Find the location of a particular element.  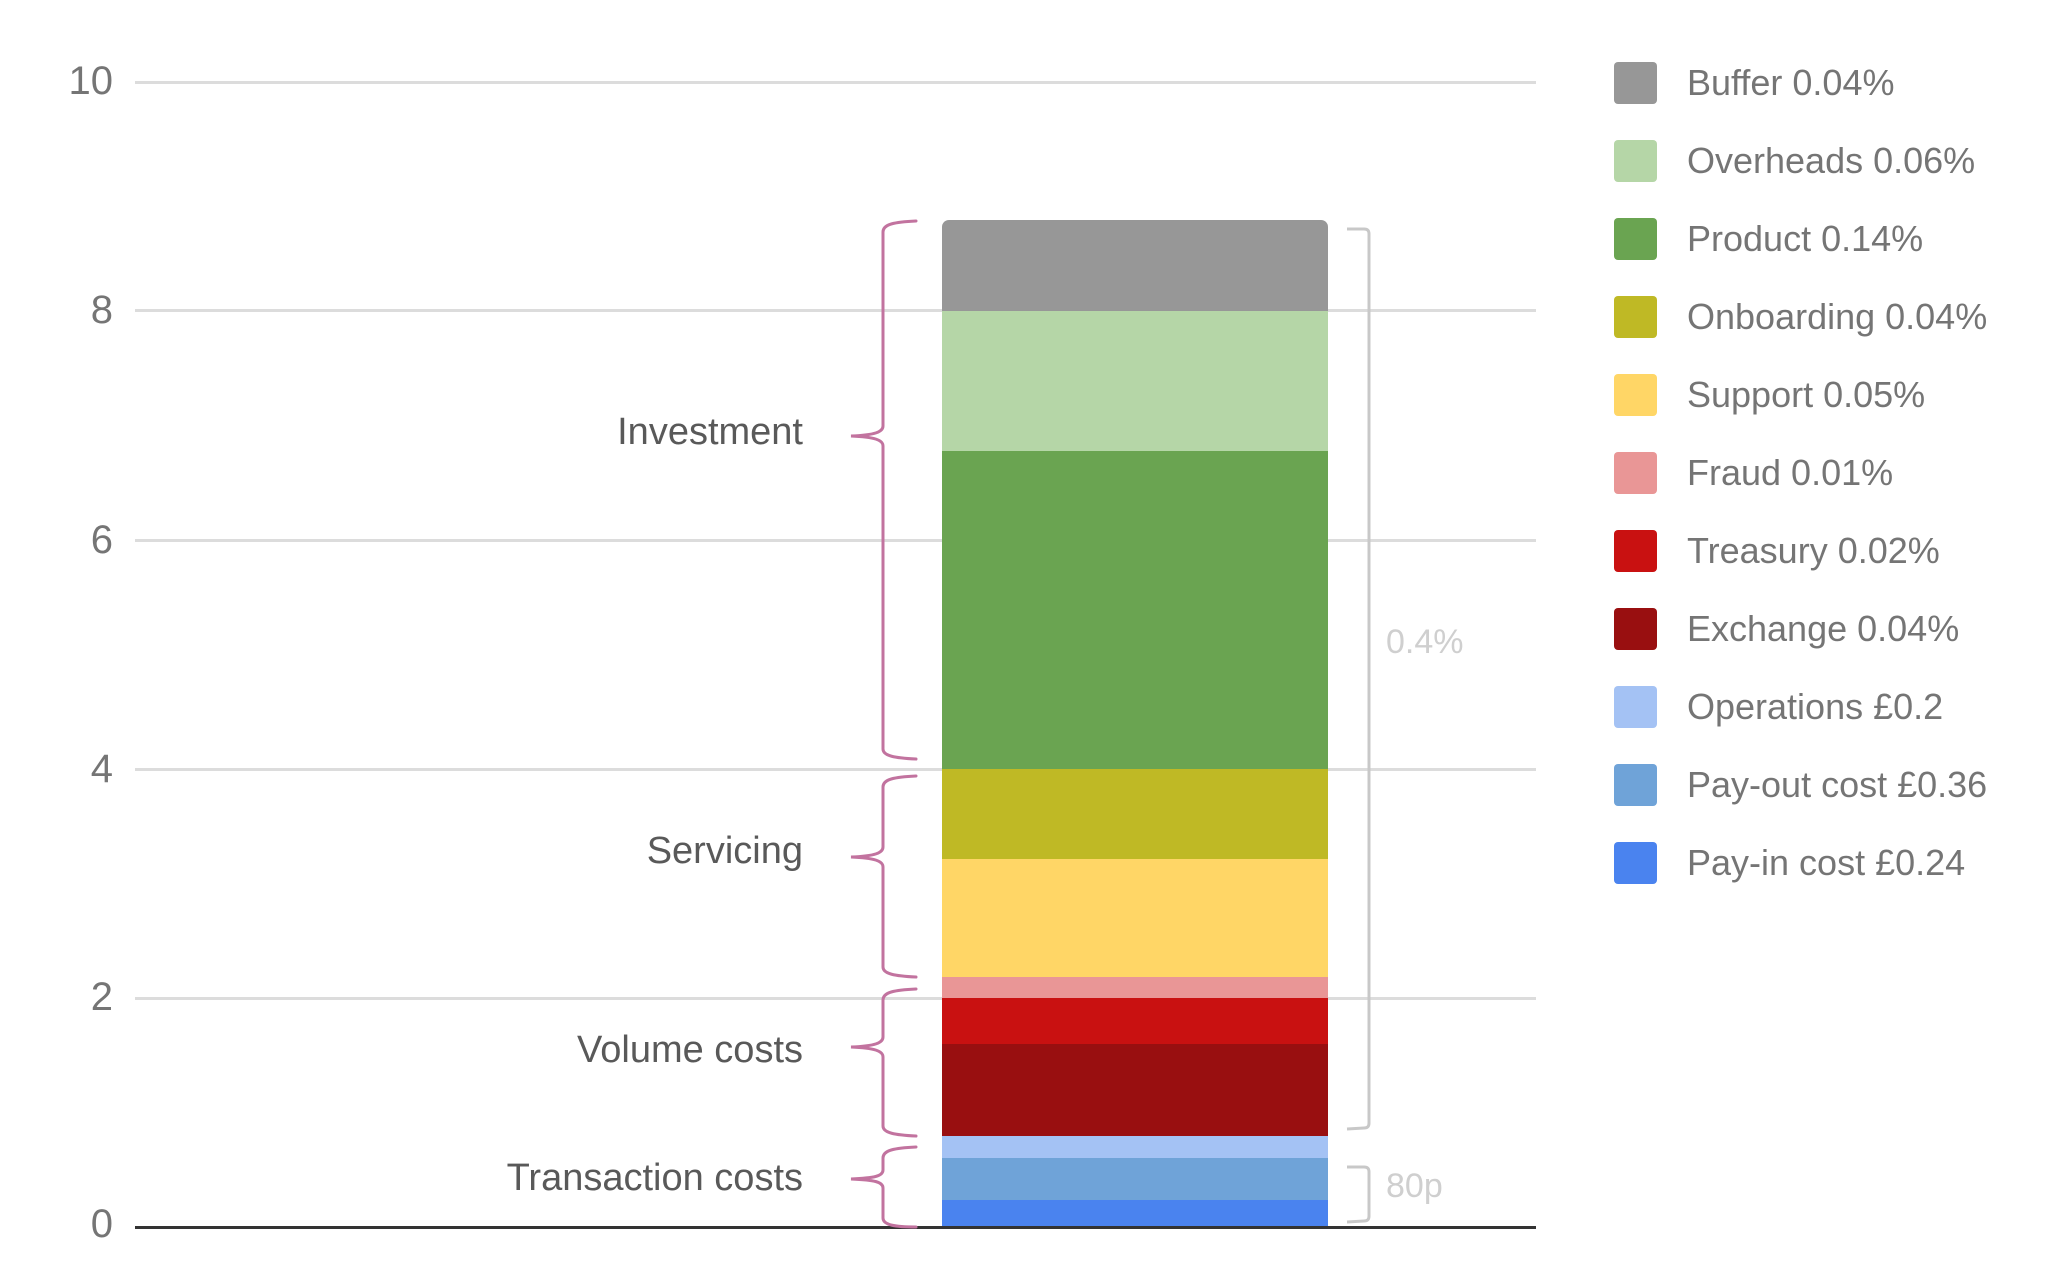

legend-swatch-overheads is located at coordinates (1635, 161).